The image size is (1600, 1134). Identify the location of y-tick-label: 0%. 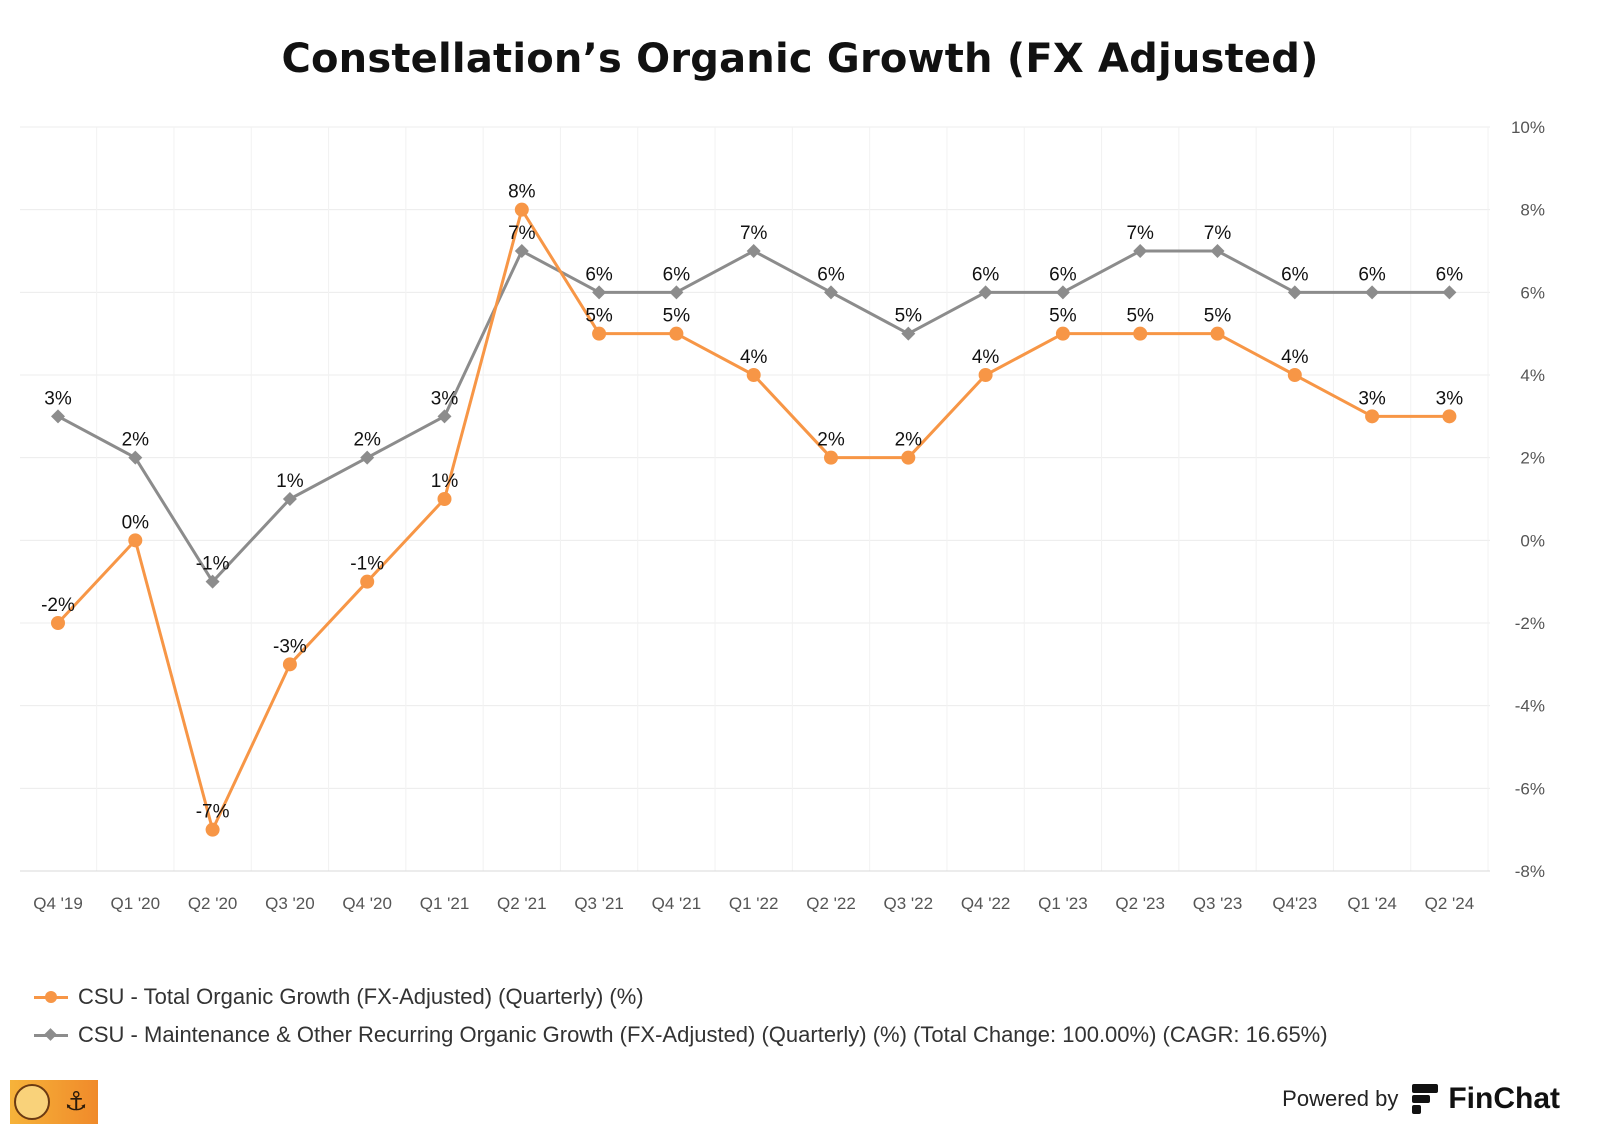
(1532, 540).